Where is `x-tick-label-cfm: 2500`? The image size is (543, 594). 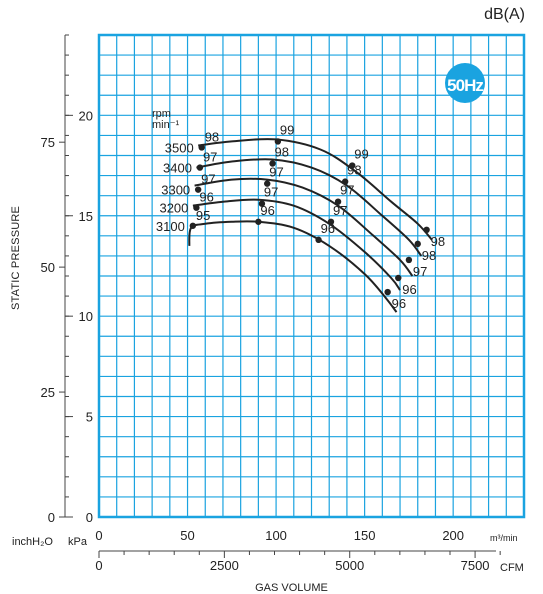 x-tick-label-cfm: 2500 is located at coordinates (224, 565).